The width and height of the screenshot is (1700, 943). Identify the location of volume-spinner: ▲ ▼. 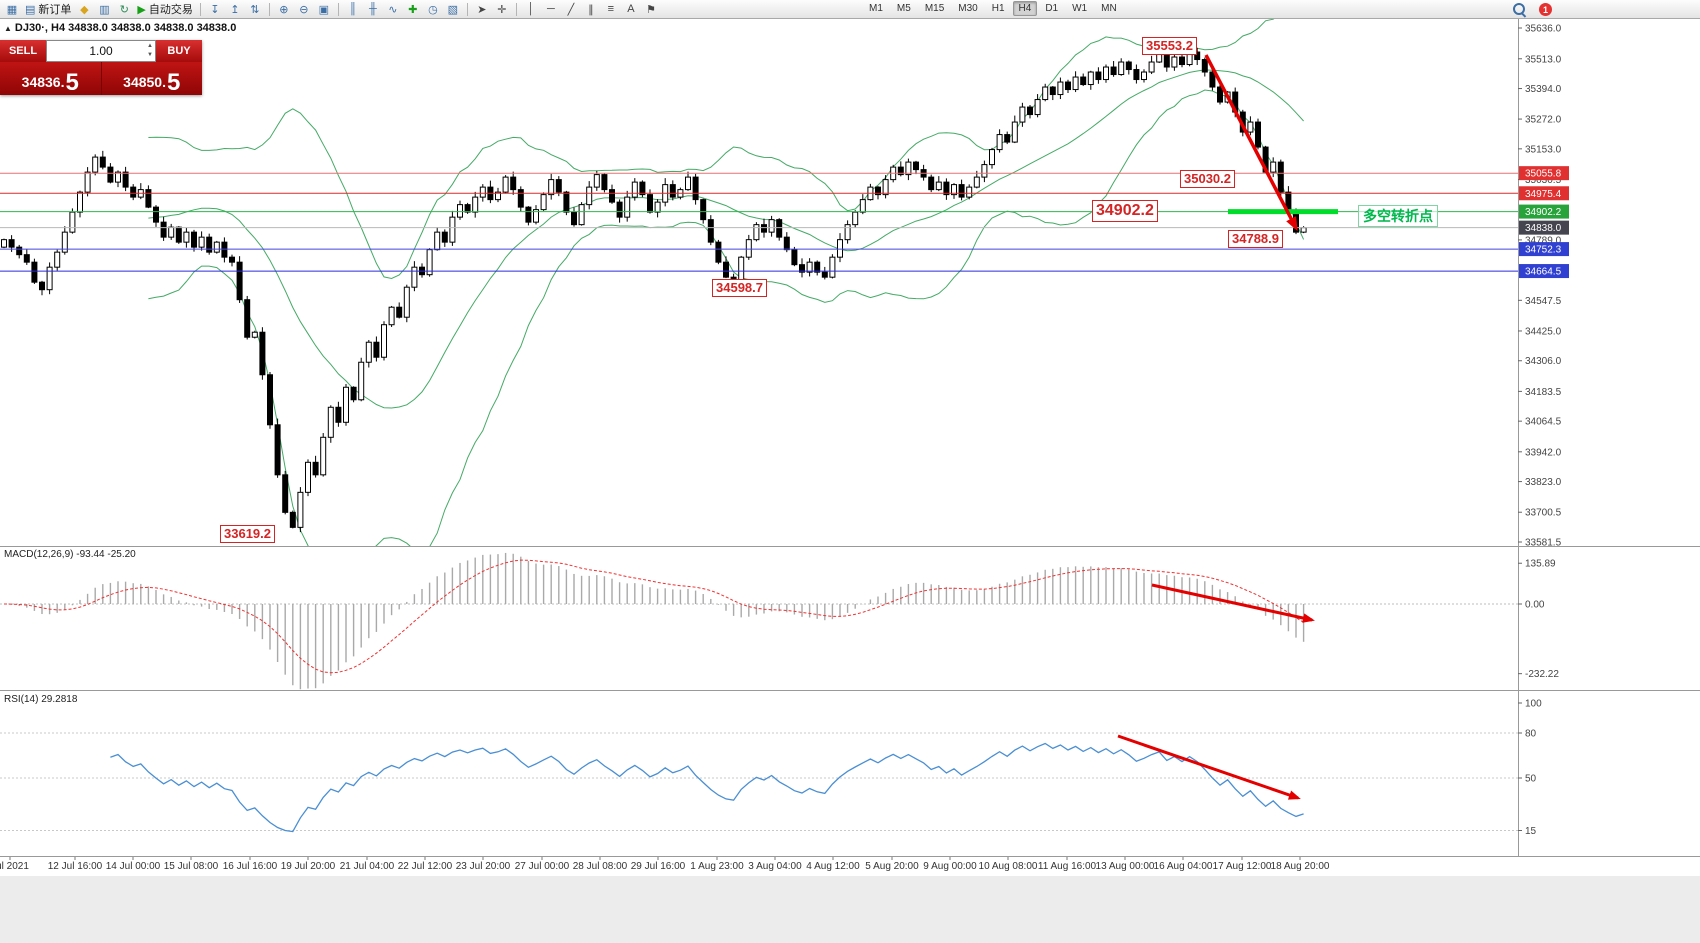
(150, 51).